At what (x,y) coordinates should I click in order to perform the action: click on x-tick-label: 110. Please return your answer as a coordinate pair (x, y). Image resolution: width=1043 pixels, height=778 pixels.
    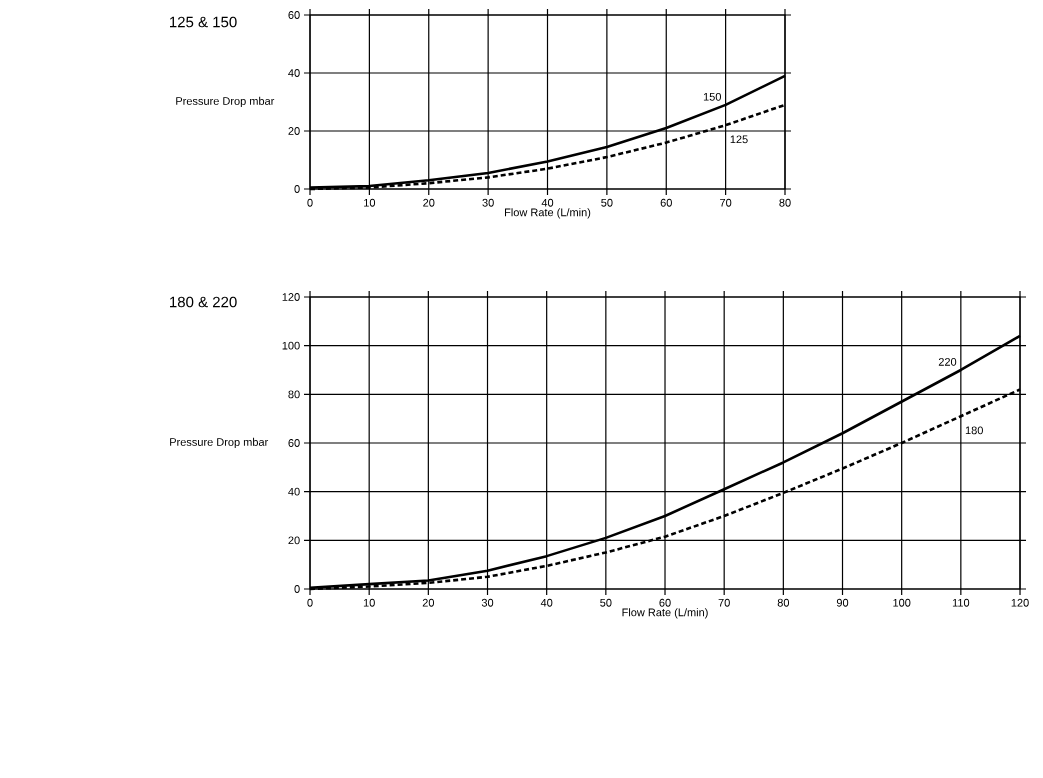
    Looking at the image, I should click on (961, 602).